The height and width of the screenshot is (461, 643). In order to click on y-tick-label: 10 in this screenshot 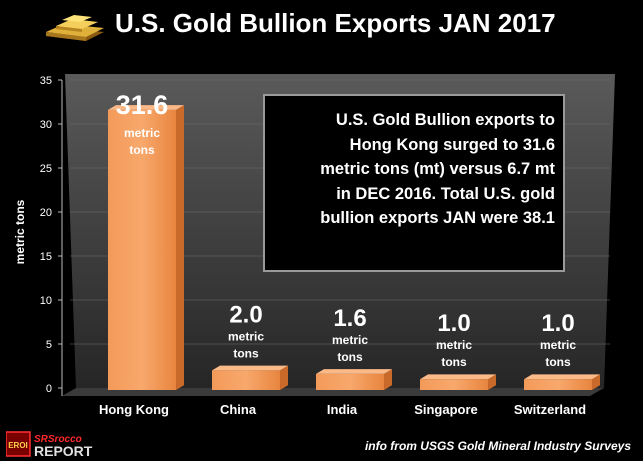, I will do `click(46, 301)`.